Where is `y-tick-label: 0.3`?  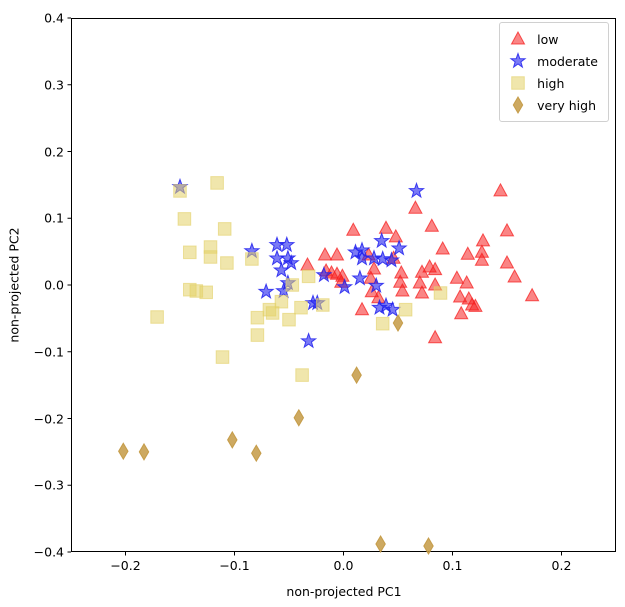
y-tick-label: 0.3 is located at coordinates (54, 85).